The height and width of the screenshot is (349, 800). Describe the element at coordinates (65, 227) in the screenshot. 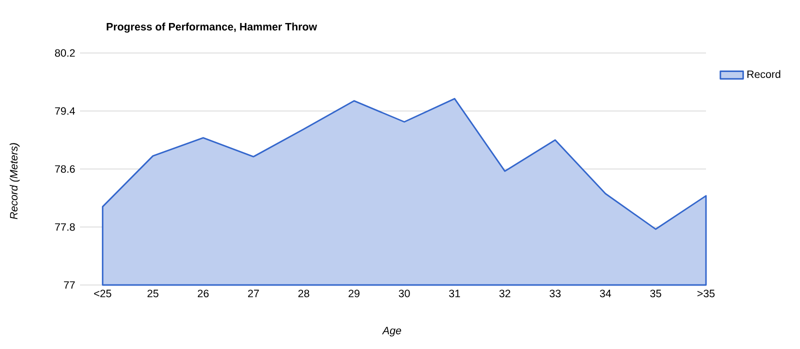

I see `y-tick-label: 77.8` at that location.